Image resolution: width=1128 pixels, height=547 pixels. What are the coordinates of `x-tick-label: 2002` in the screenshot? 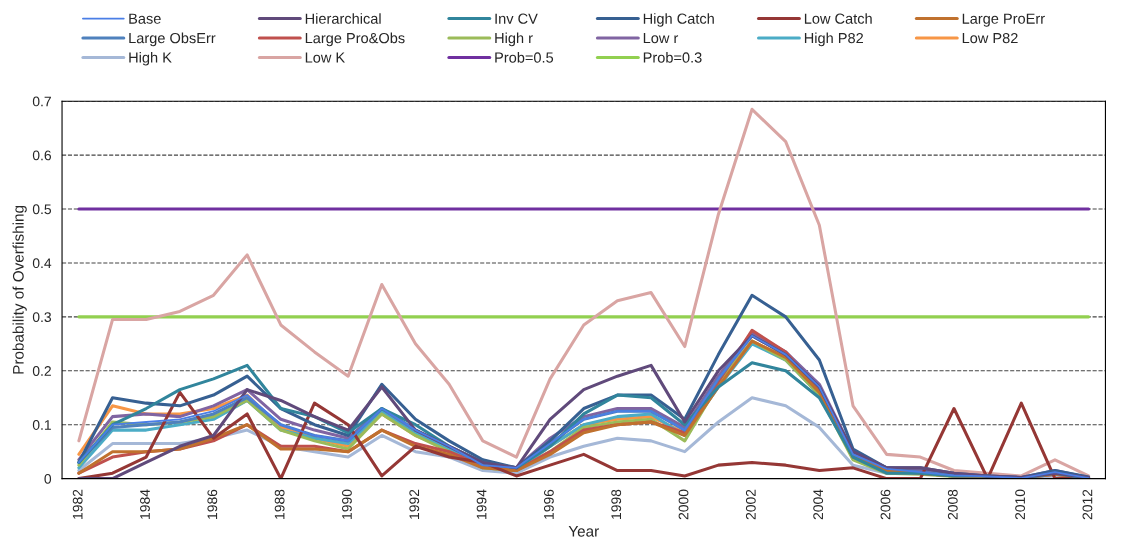 It's located at (750, 504).